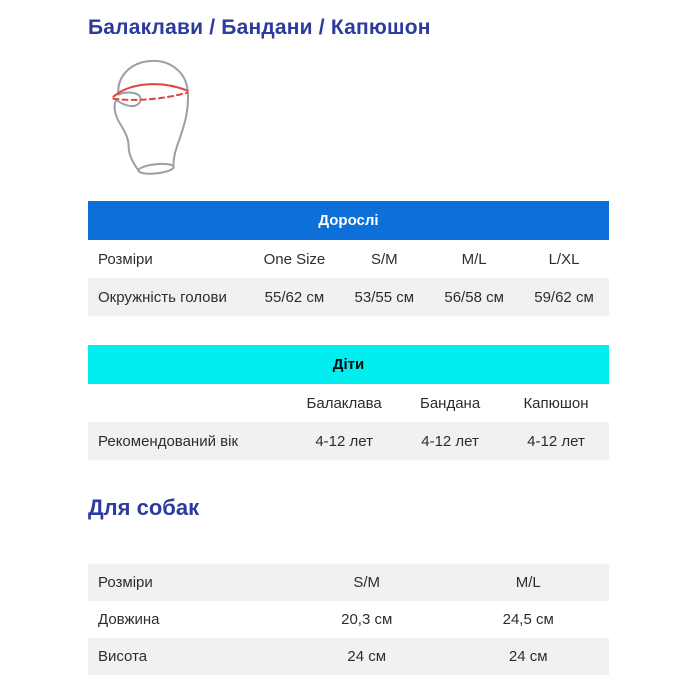 Image resolution: width=700 pixels, height=700 pixels. I want to click on adults-table-header: Дорослі, so click(348, 220).